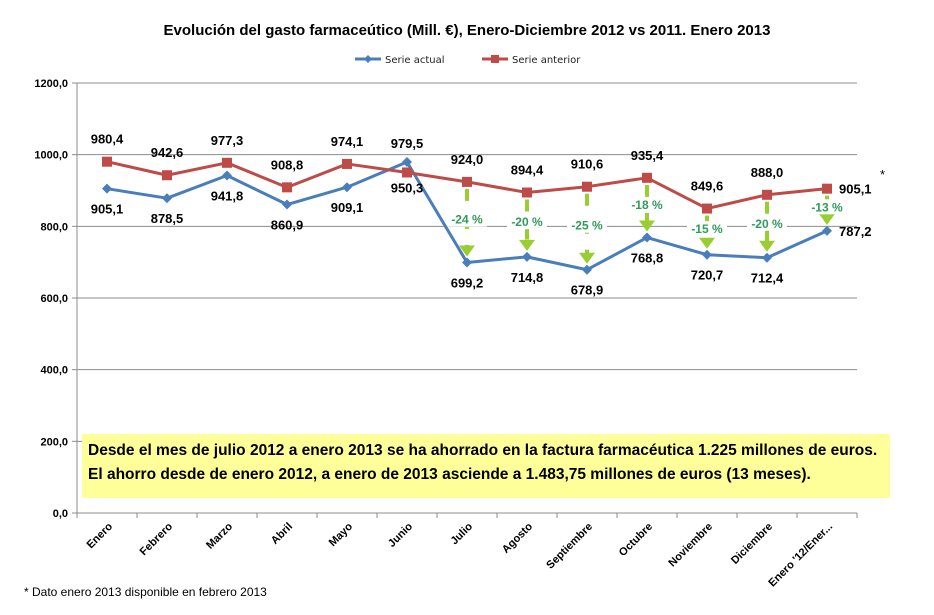 This screenshot has height=615, width=934. What do you see at coordinates (467, 282) in the screenshot?
I see `data-label-actual: 699,2` at bounding box center [467, 282].